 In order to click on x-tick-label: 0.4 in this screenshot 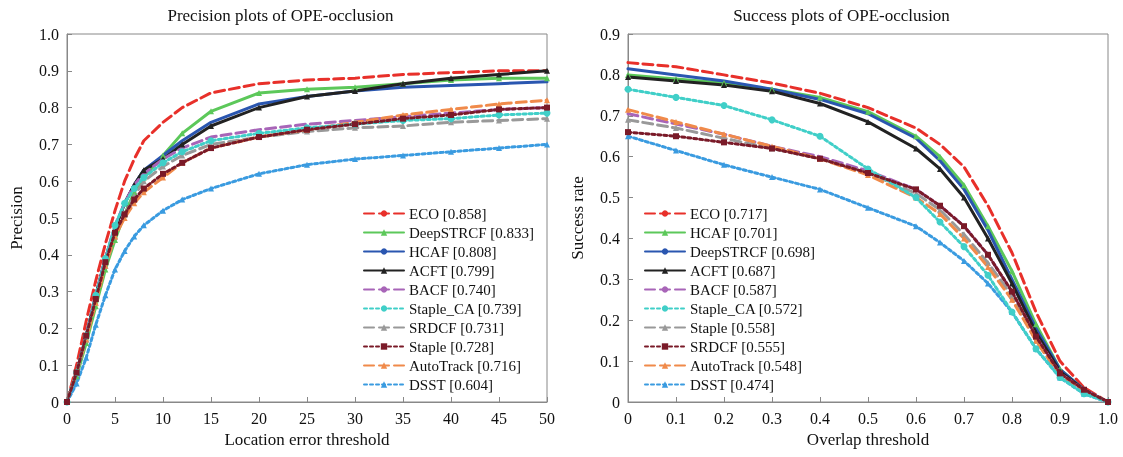, I will do `click(820, 418)`.